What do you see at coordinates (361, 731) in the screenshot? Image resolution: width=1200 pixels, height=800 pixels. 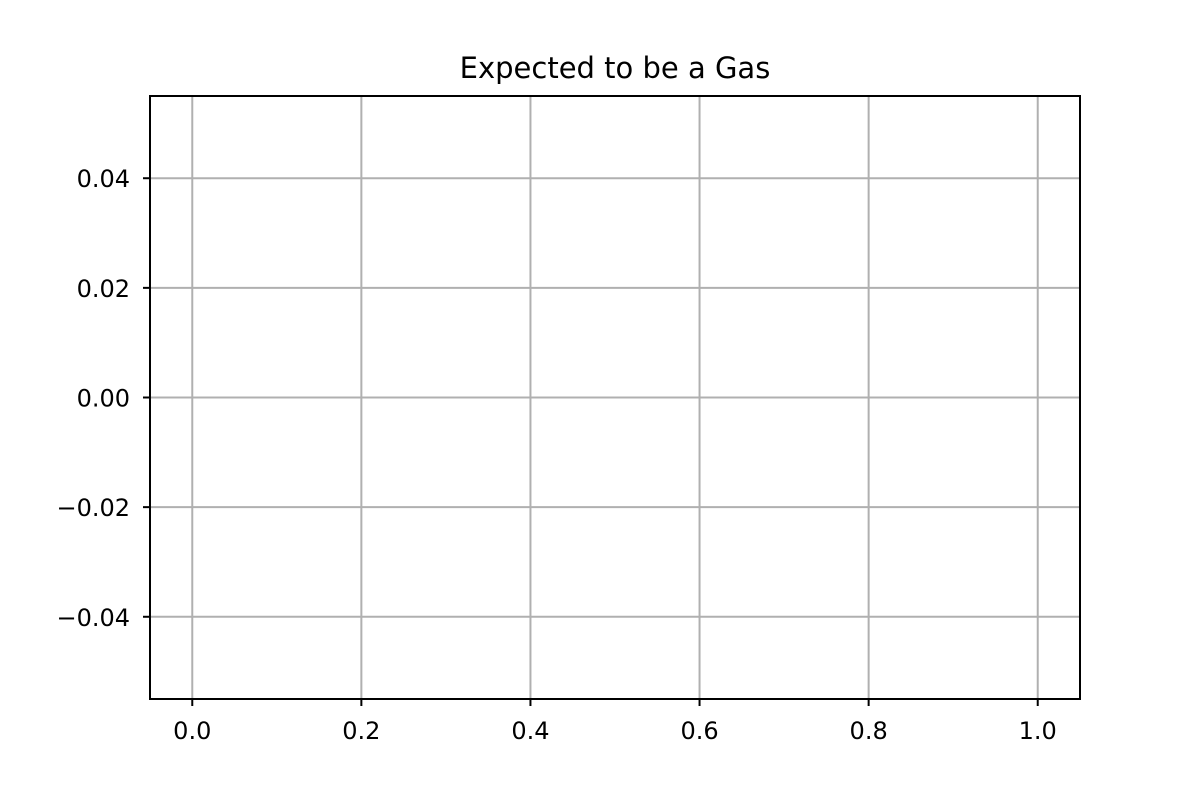 I see `x-tick-label: 0.2` at bounding box center [361, 731].